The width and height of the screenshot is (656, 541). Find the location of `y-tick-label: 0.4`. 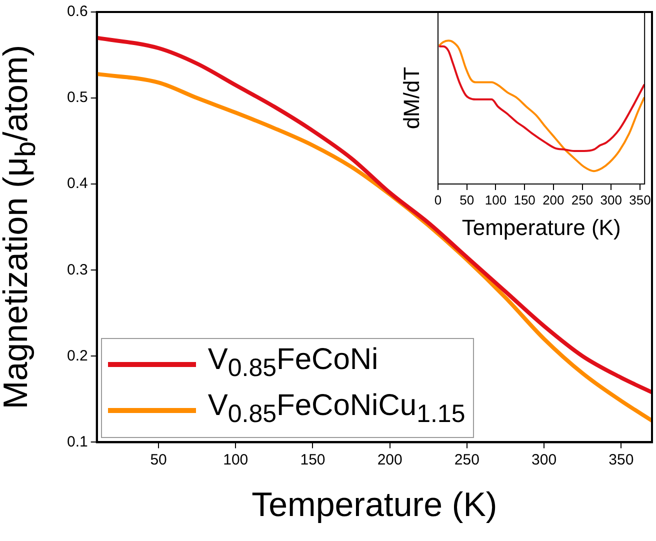

y-tick-label: 0.4 is located at coordinates (77, 183).